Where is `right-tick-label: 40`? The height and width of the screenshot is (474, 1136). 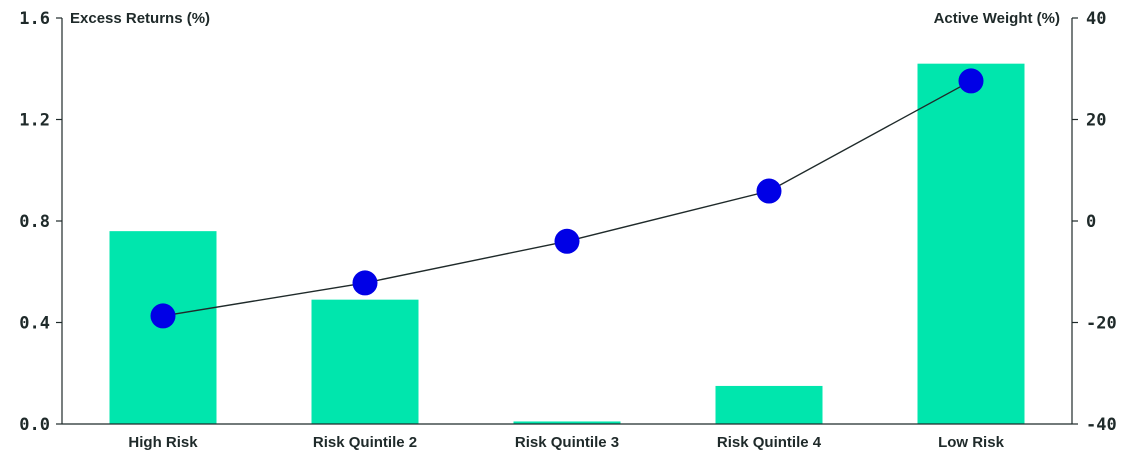
right-tick-label: 40 is located at coordinates (1096, 19).